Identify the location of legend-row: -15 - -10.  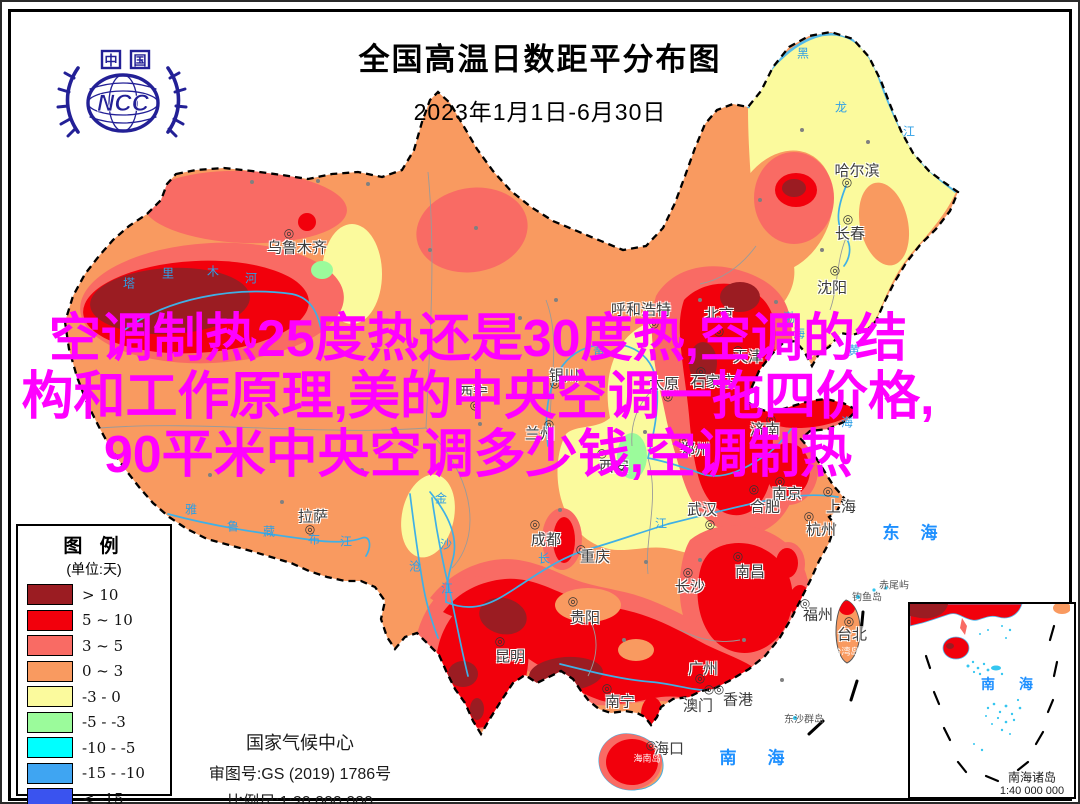
(94, 774).